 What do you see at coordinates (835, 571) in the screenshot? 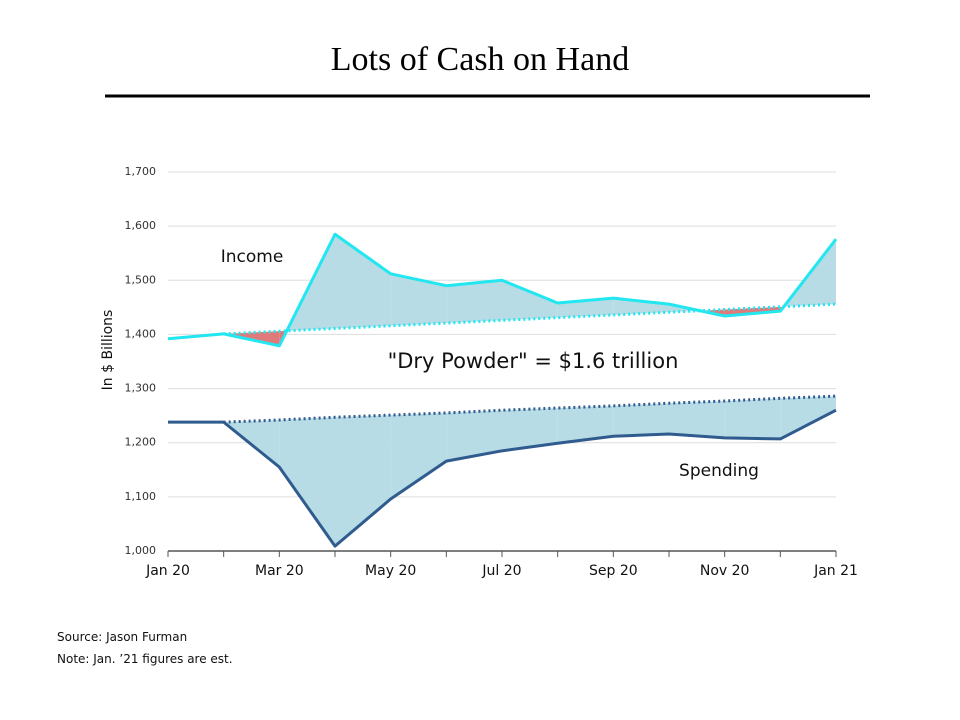
I see `x-tick-label: Jan 21` at bounding box center [835, 571].